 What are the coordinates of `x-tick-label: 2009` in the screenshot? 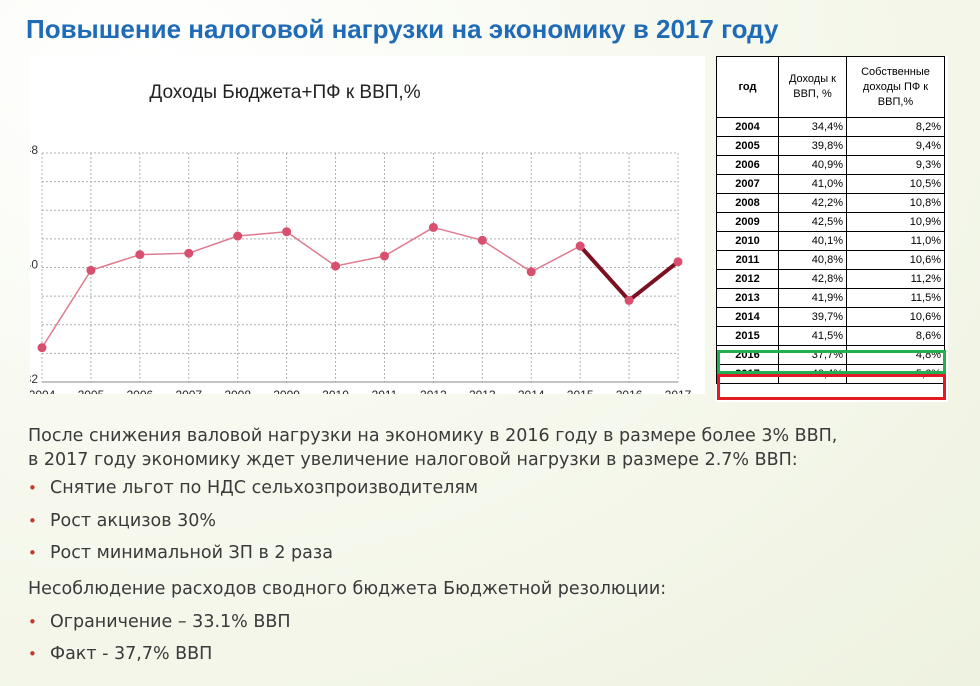 It's located at (286, 391).